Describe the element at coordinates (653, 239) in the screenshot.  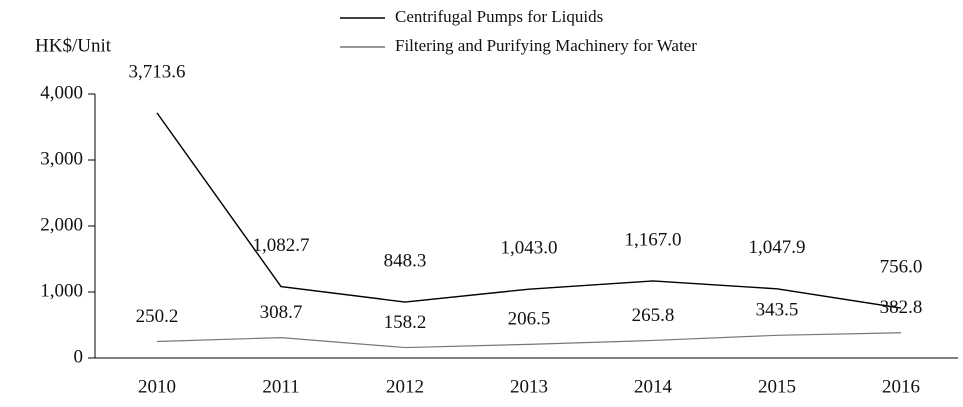
I see `data-label: 1,167.0` at that location.